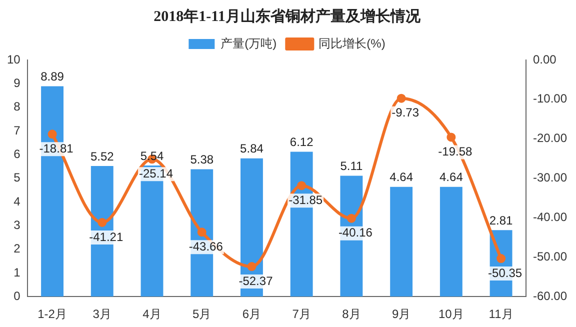 Image resolution: width=576 pixels, height=327 pixels. Describe the element at coordinates (17, 225) in the screenshot. I see `y-tick-label: 3` at that location.